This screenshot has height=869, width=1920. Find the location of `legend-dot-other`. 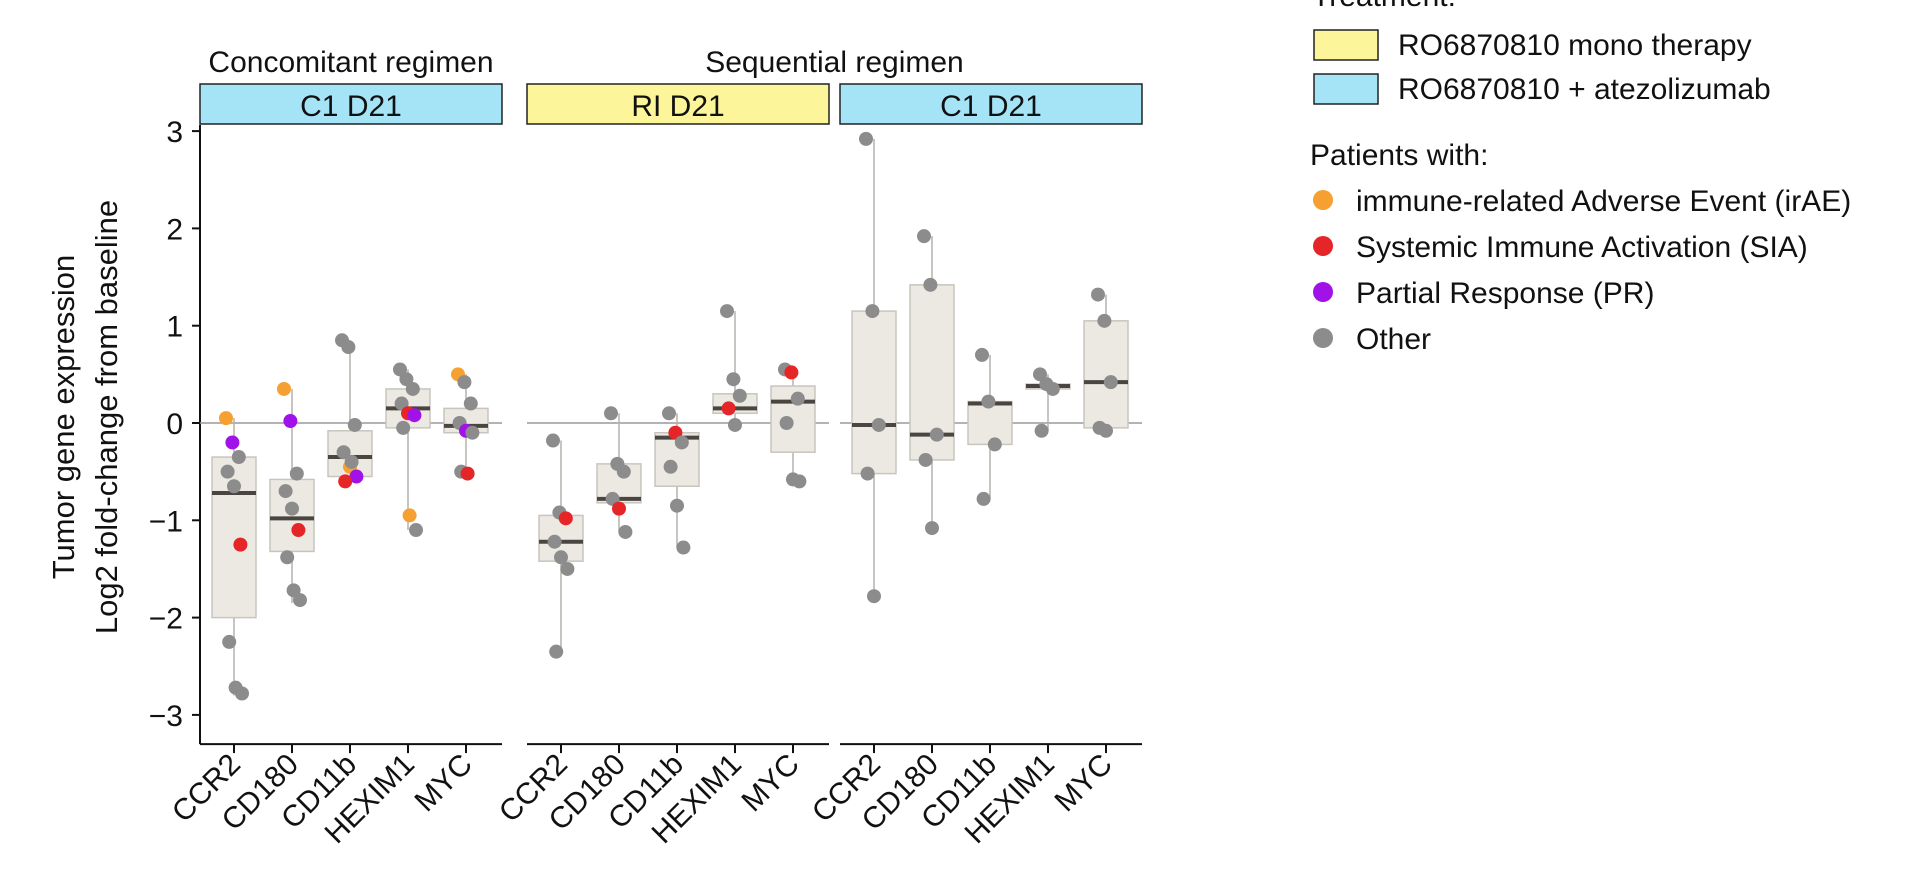

legend-dot-other is located at coordinates (1323, 338).